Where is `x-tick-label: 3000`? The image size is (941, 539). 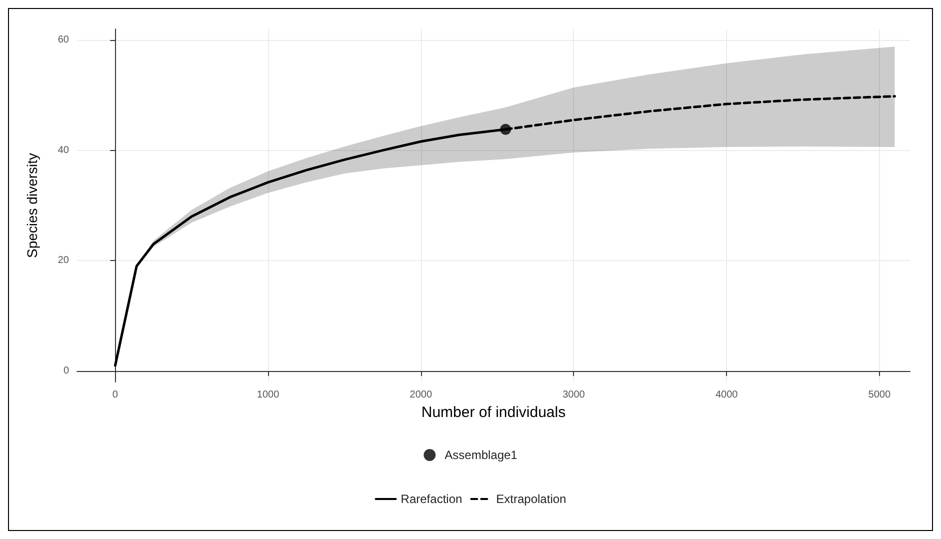 x-tick-label: 3000 is located at coordinates (574, 395).